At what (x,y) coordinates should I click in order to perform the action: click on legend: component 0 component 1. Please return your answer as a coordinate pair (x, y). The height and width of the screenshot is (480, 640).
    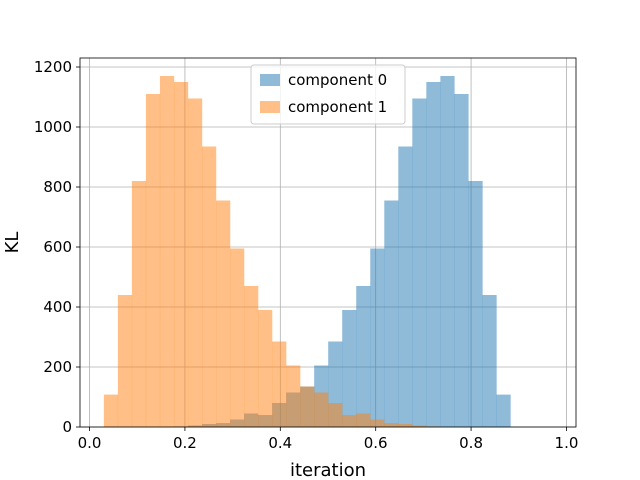
    Looking at the image, I should click on (328, 94).